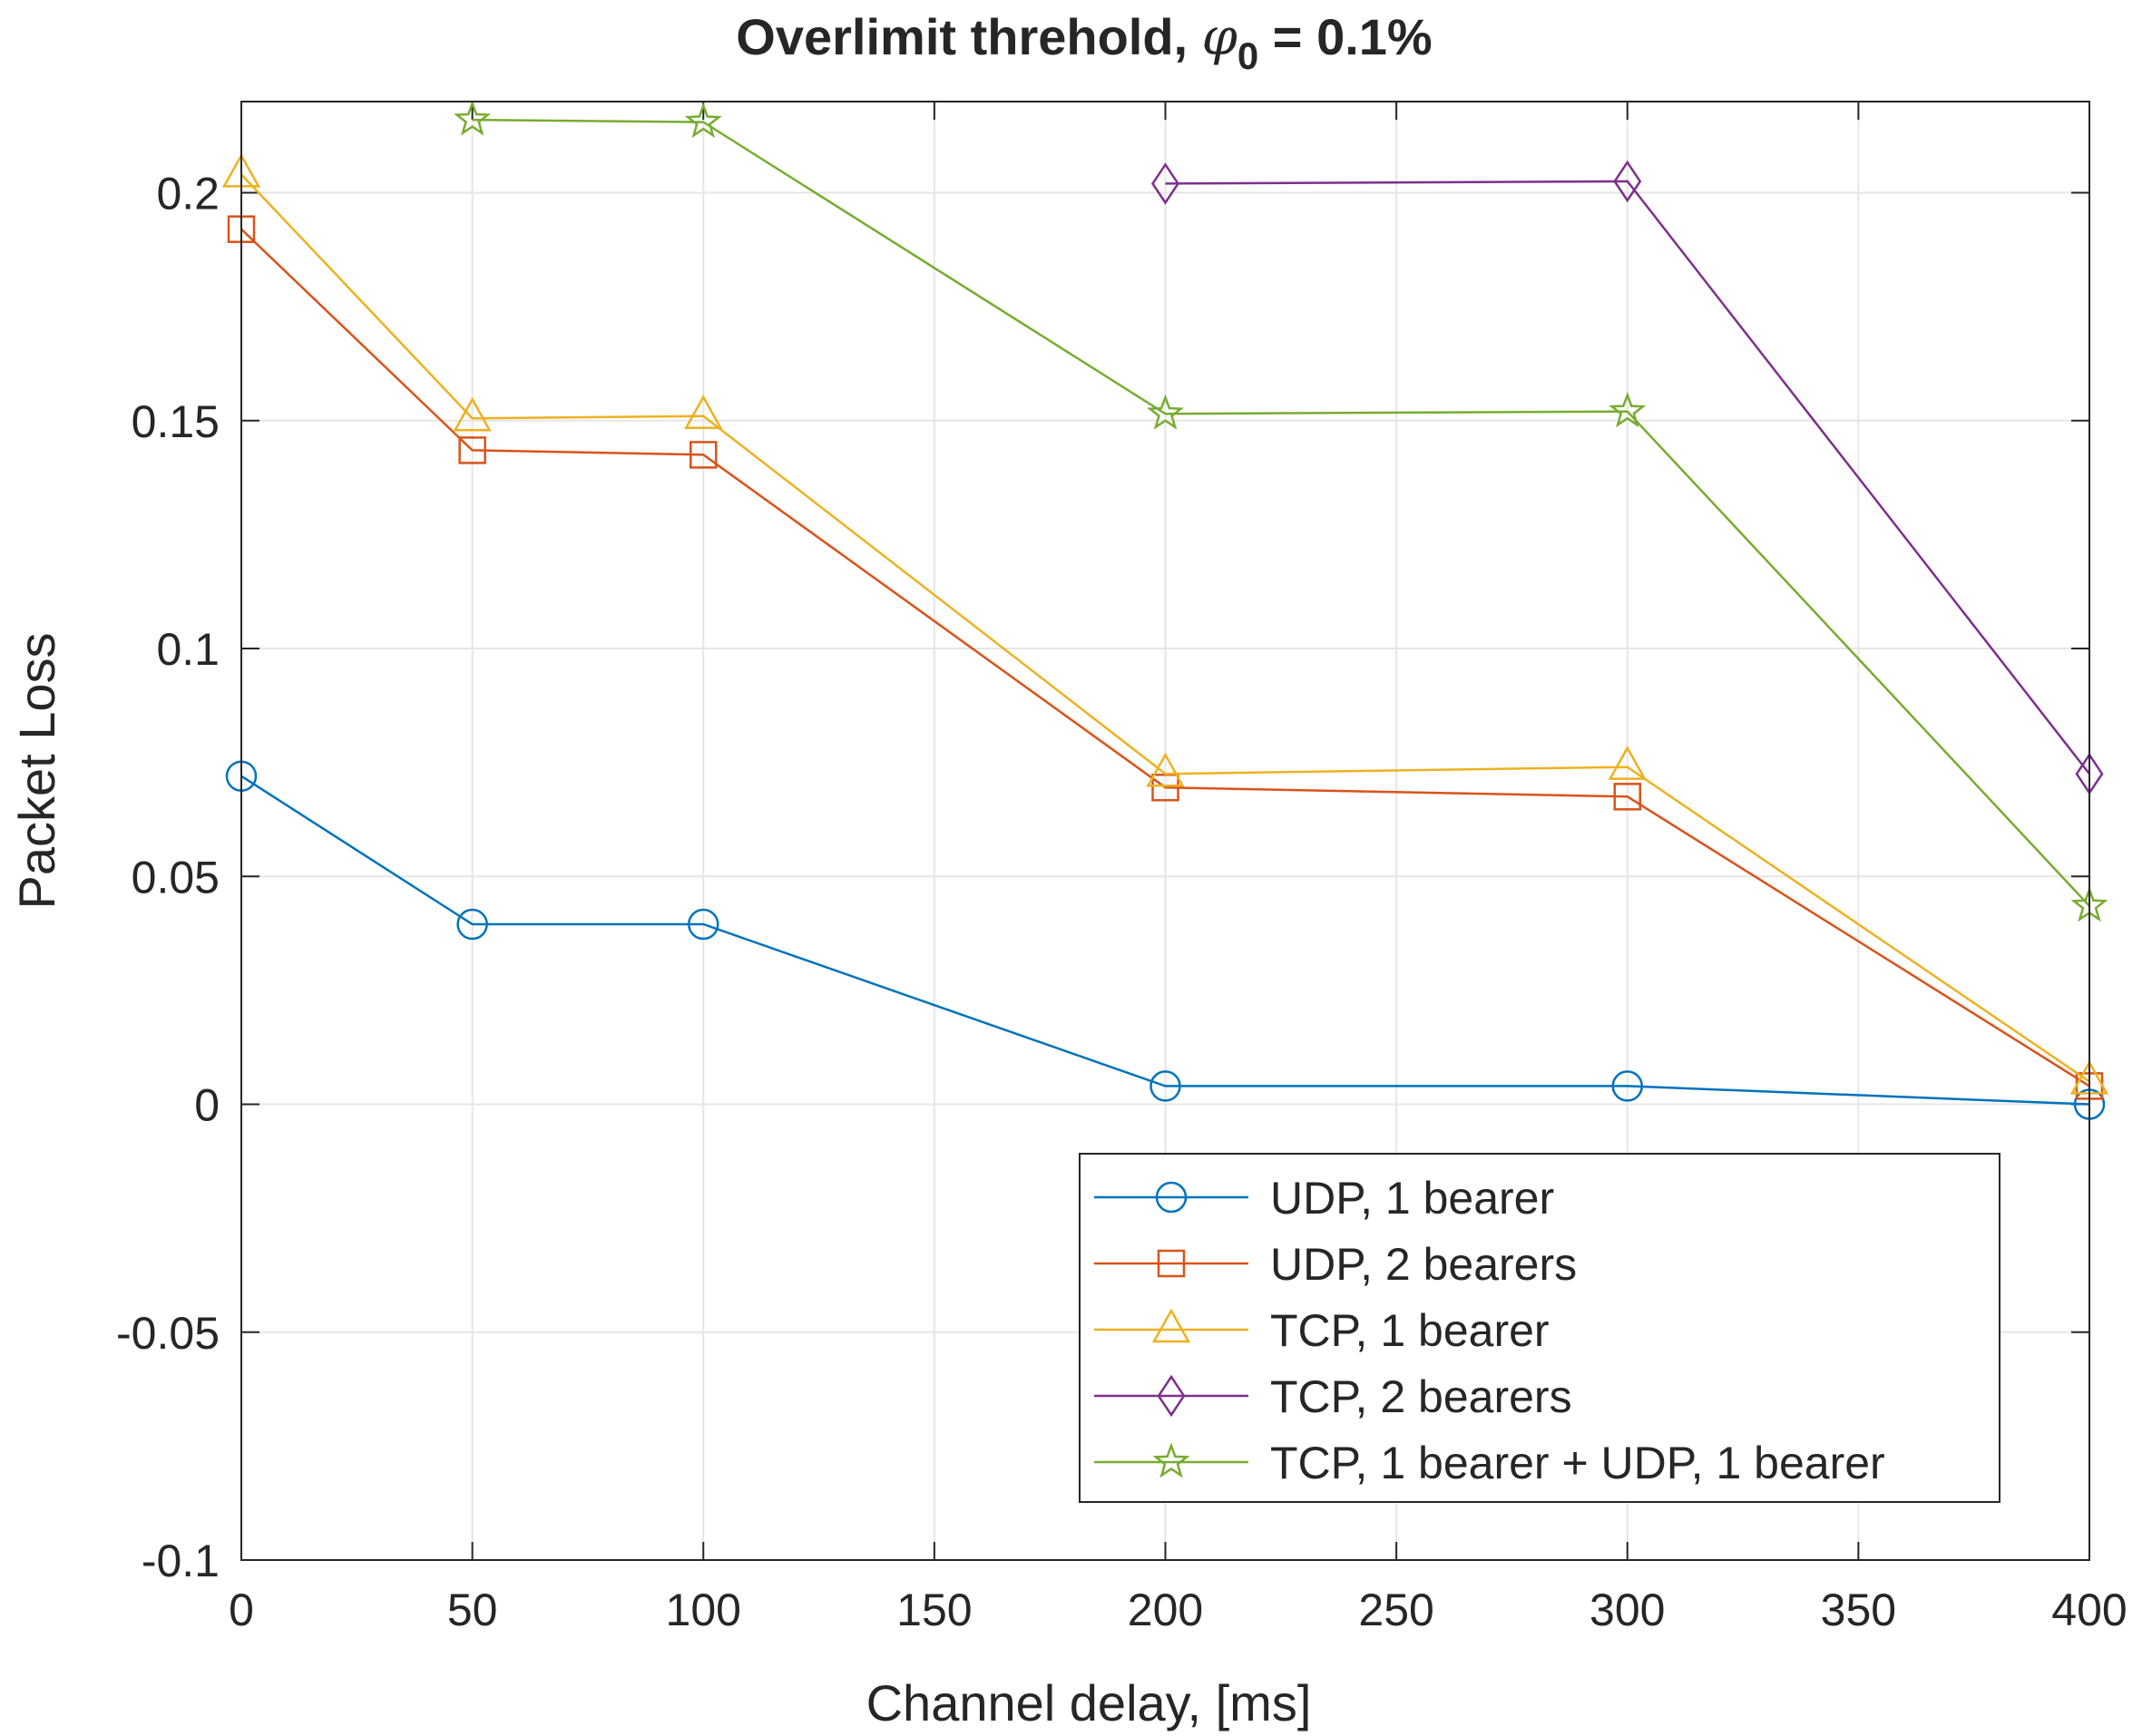 This screenshot has width=2152, height=1736. Describe the element at coordinates (176, 421) in the screenshot. I see `y-tick-label: 0.15` at that location.